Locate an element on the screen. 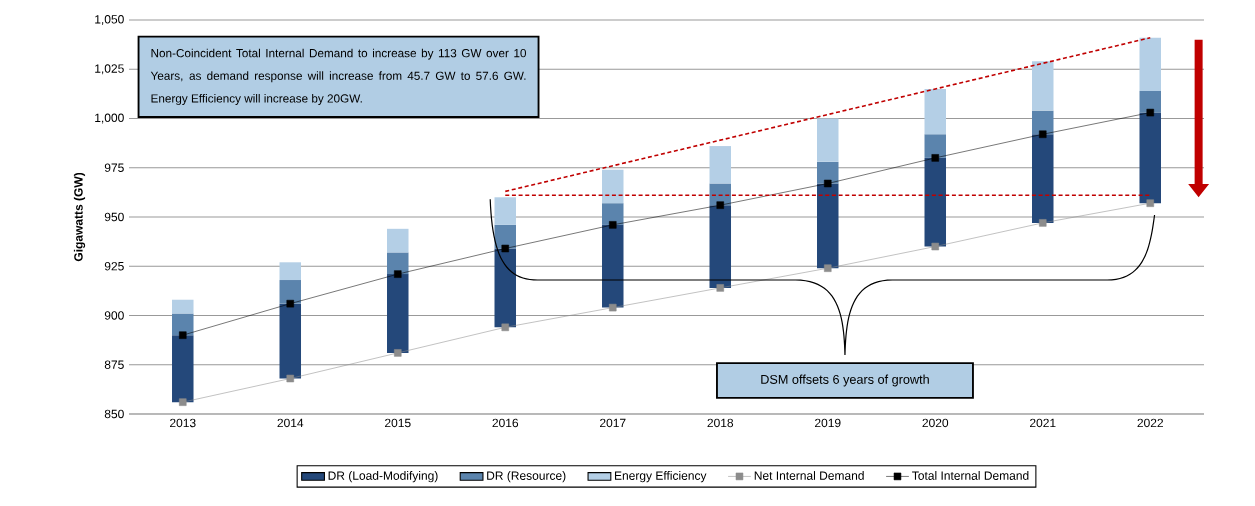 The image size is (1255, 506). legend-label: DR (Load-Modifying) is located at coordinates (383, 477).